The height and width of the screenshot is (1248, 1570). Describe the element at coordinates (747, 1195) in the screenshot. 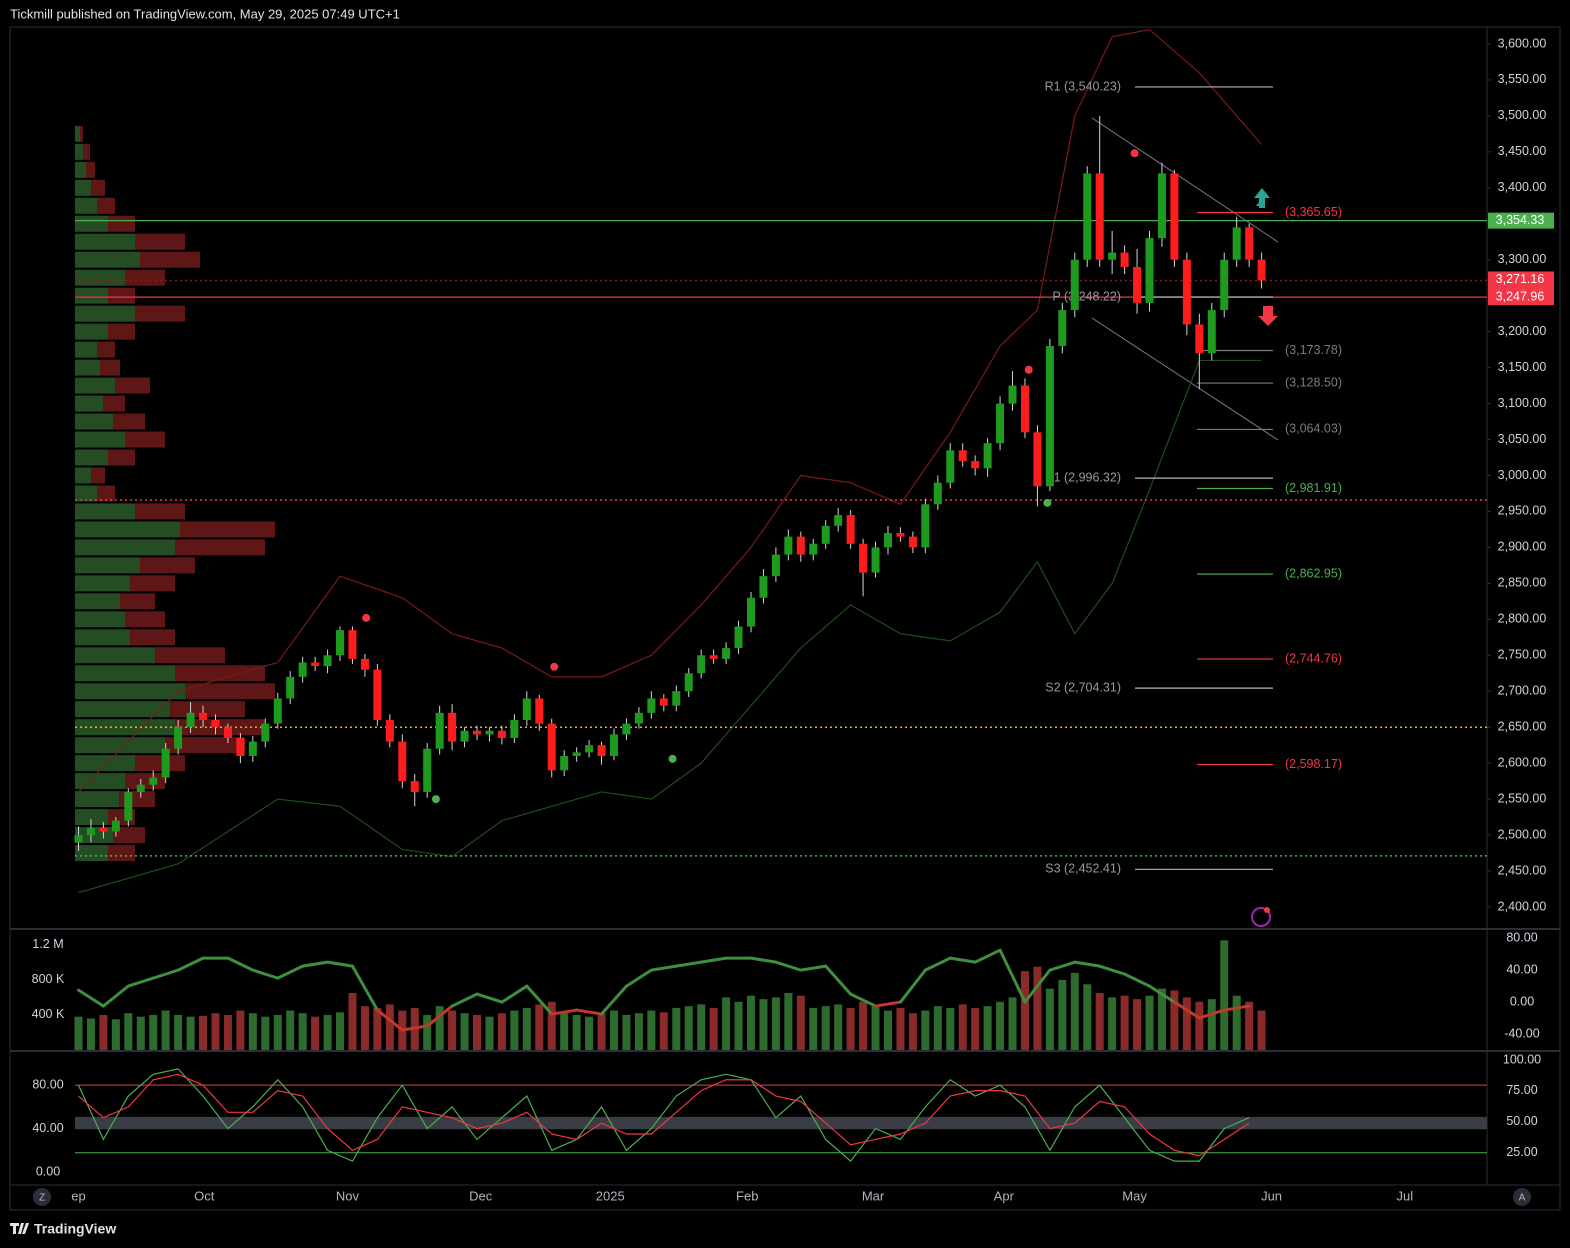

I see `x-tick-label: Feb` at that location.